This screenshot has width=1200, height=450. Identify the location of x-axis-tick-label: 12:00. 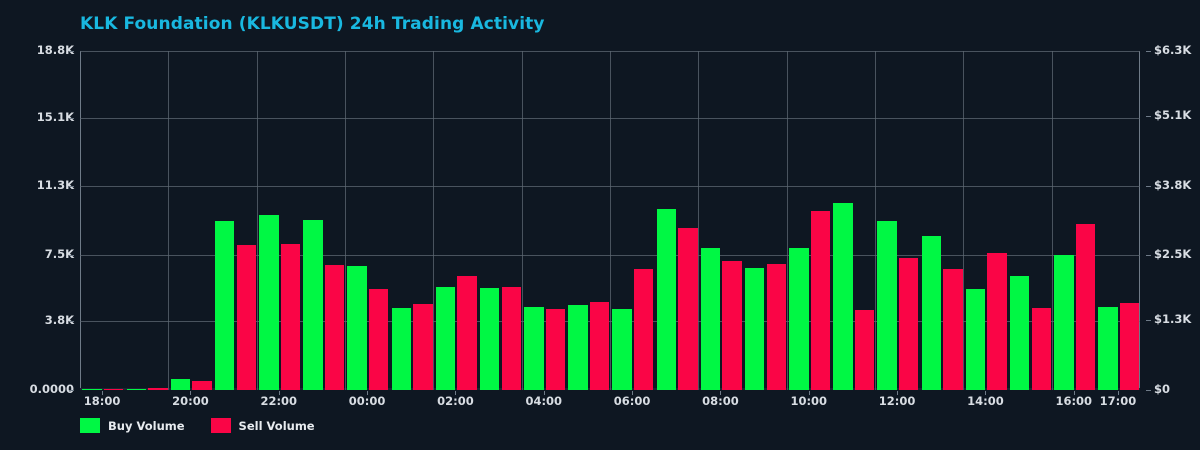
(897, 401).